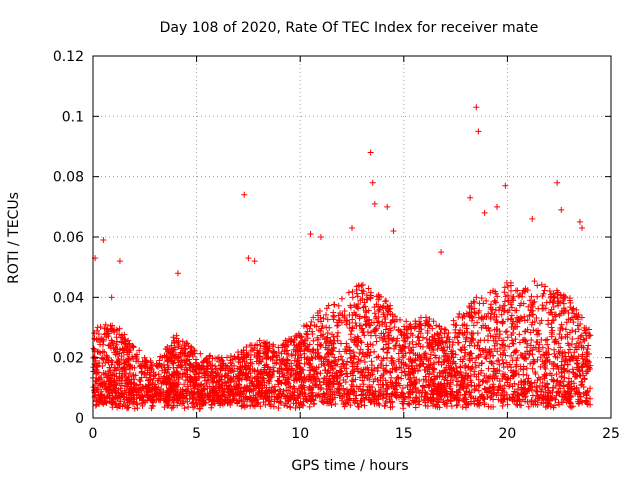 This screenshot has width=640, height=480. I want to click on x-tick-label: 20, so click(507, 434).